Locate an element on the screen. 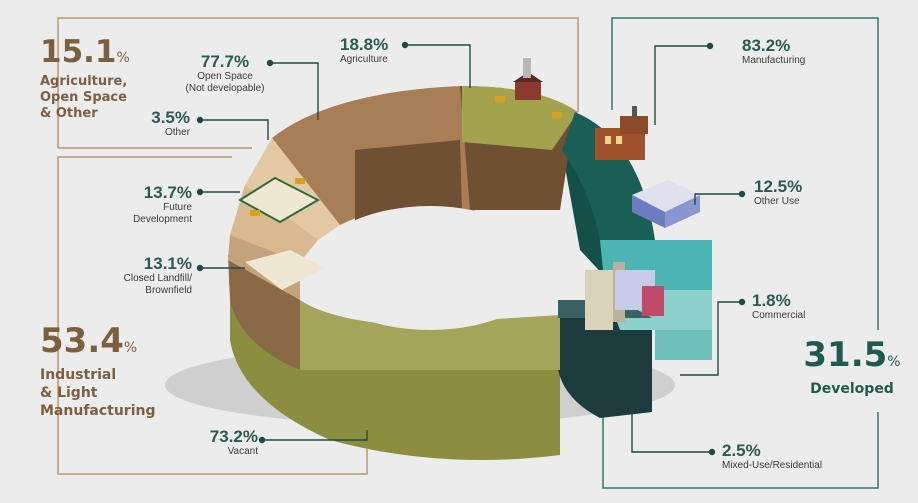 Image resolution: width=918 pixels, height=503 pixels. group-industrial-title-1: Industrial is located at coordinates (78, 375).